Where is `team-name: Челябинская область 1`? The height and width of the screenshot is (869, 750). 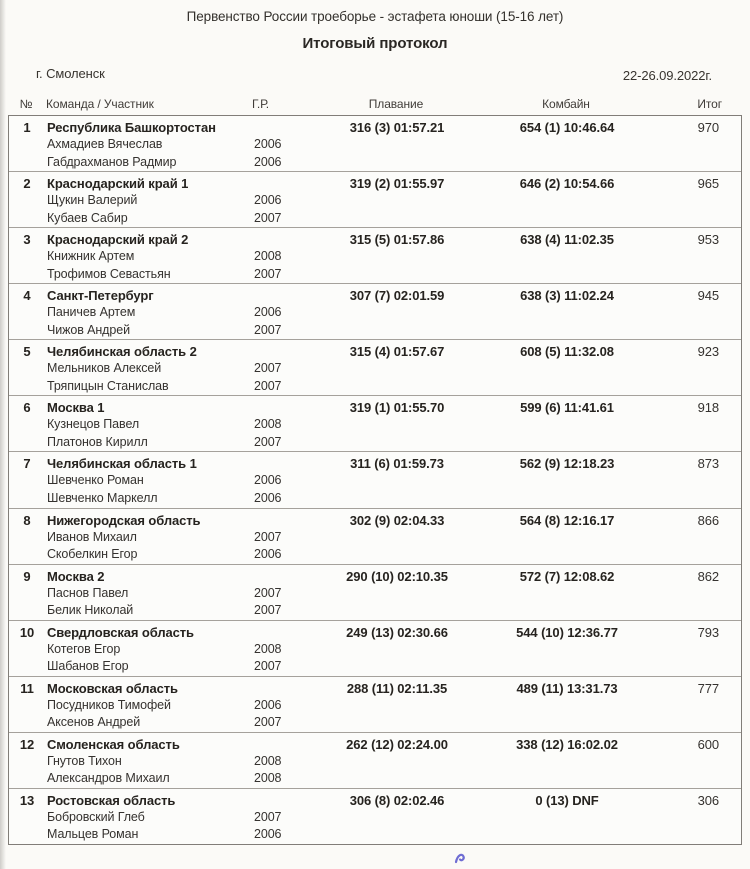 team-name: Челябинская область 1 is located at coordinates (122, 464).